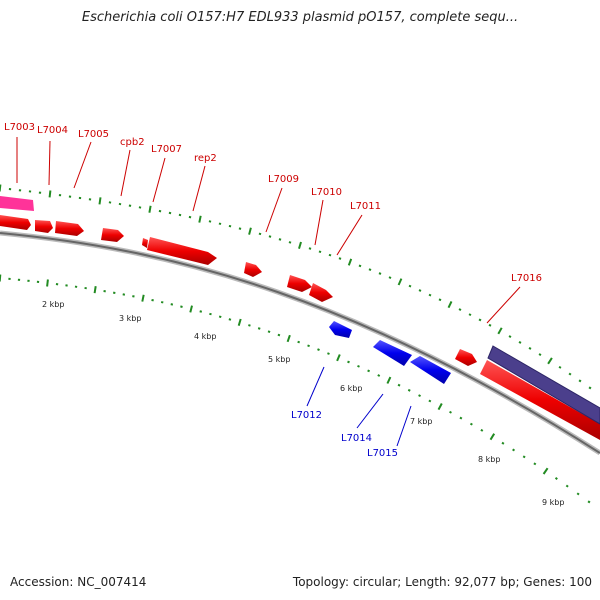  I want to click on label-leaders-reverse, so click(359, 406).